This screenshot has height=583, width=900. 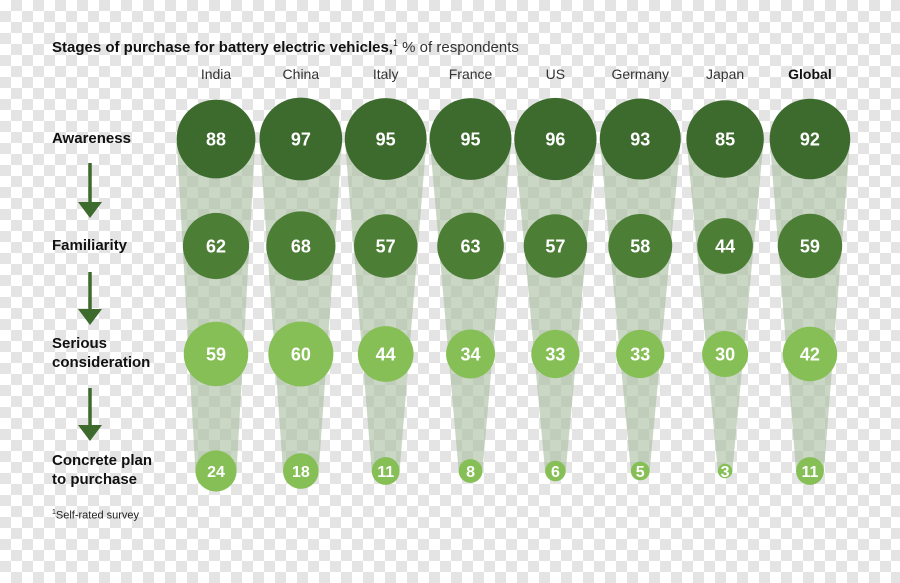 I want to click on funnel-global, so click(x=810, y=305).